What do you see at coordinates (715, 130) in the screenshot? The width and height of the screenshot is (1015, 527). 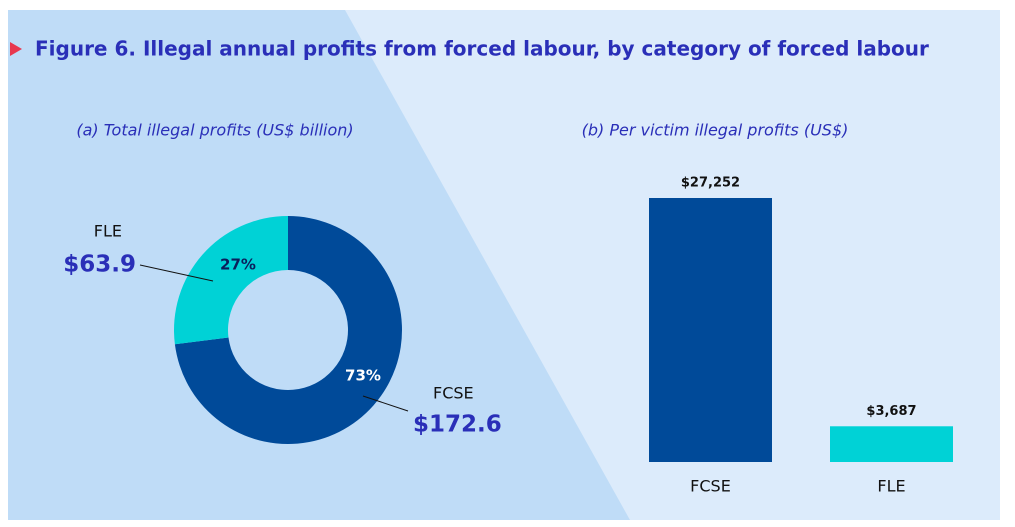 I see `chart-subtitle: (b) Per victim illegal profits (US$)` at bounding box center [715, 130].